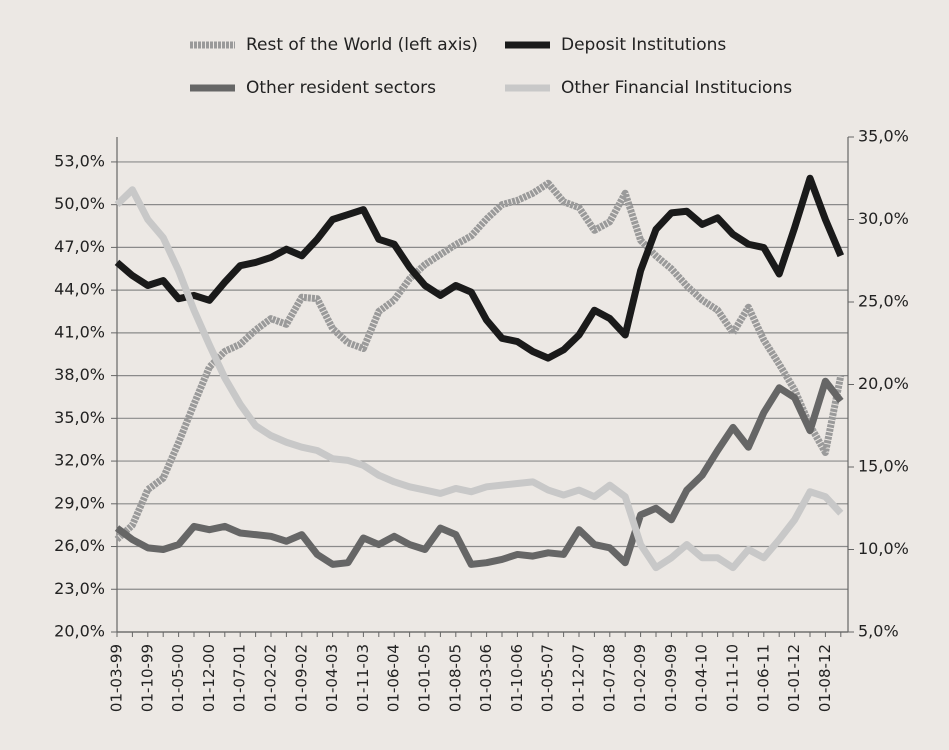 Image resolution: width=949 pixels, height=750 pixels. I want to click on y-tick-label: 53,0%, so click(79, 160).